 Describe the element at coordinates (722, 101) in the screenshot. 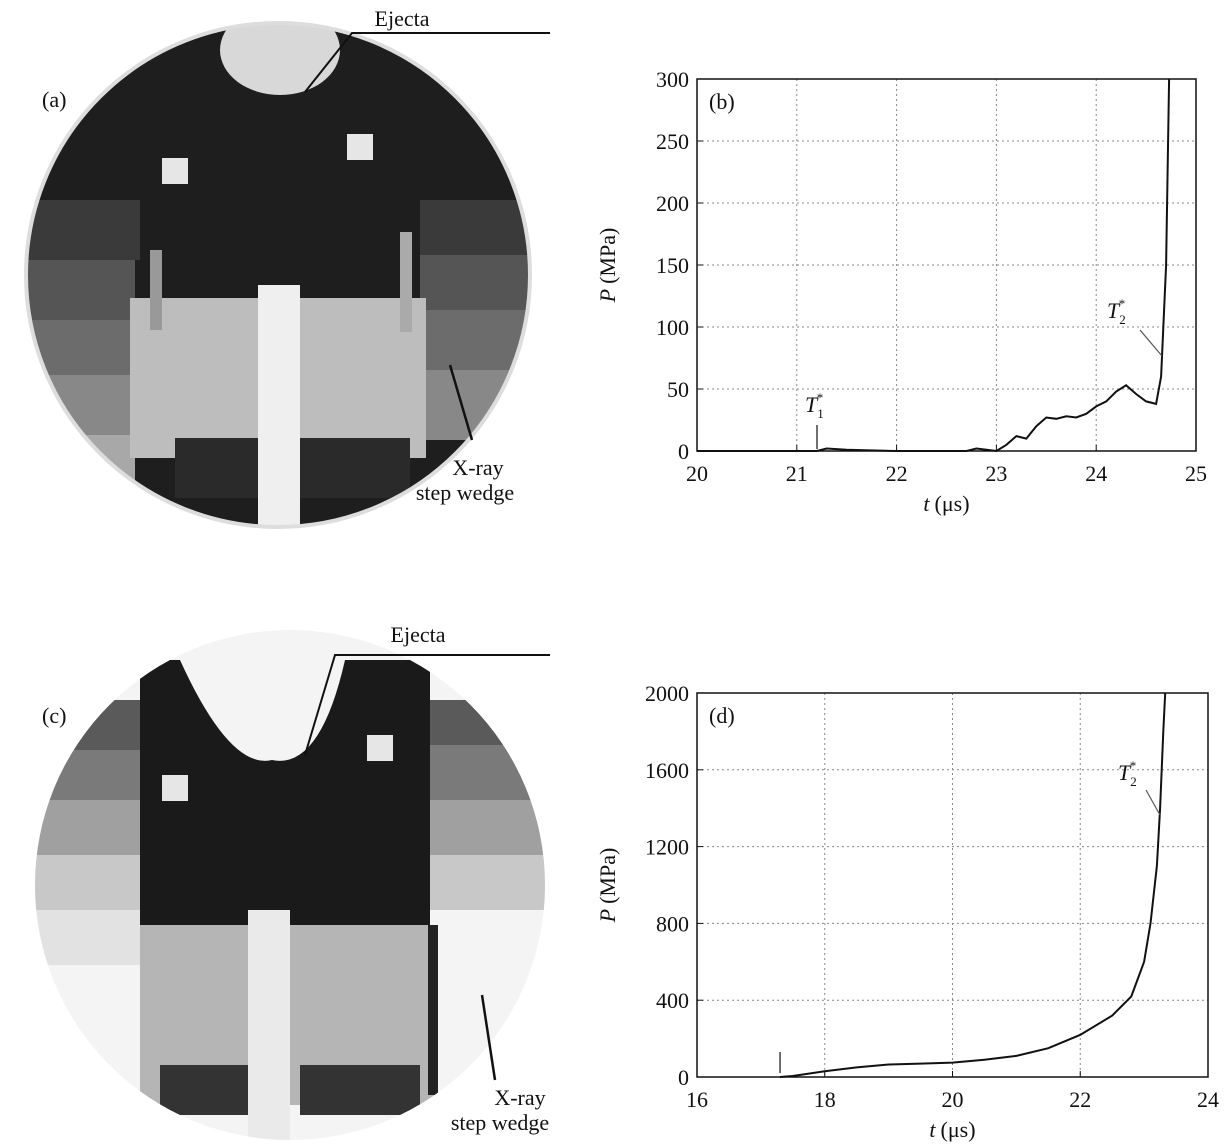

I see `panel-label: (b)` at that location.